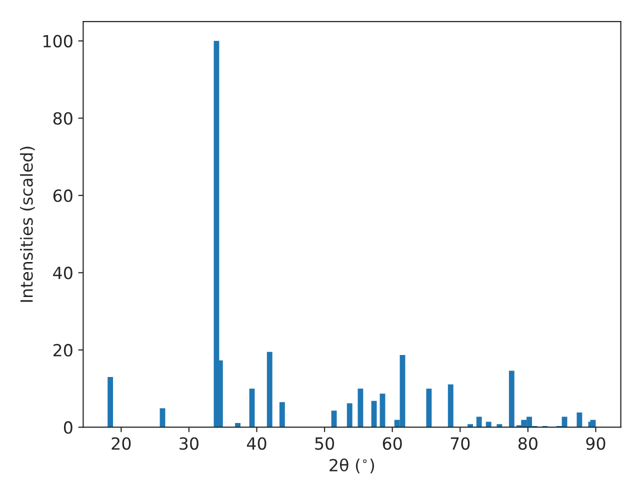  I want to click on y-axis-title: Intensities (scaled), so click(27, 224).